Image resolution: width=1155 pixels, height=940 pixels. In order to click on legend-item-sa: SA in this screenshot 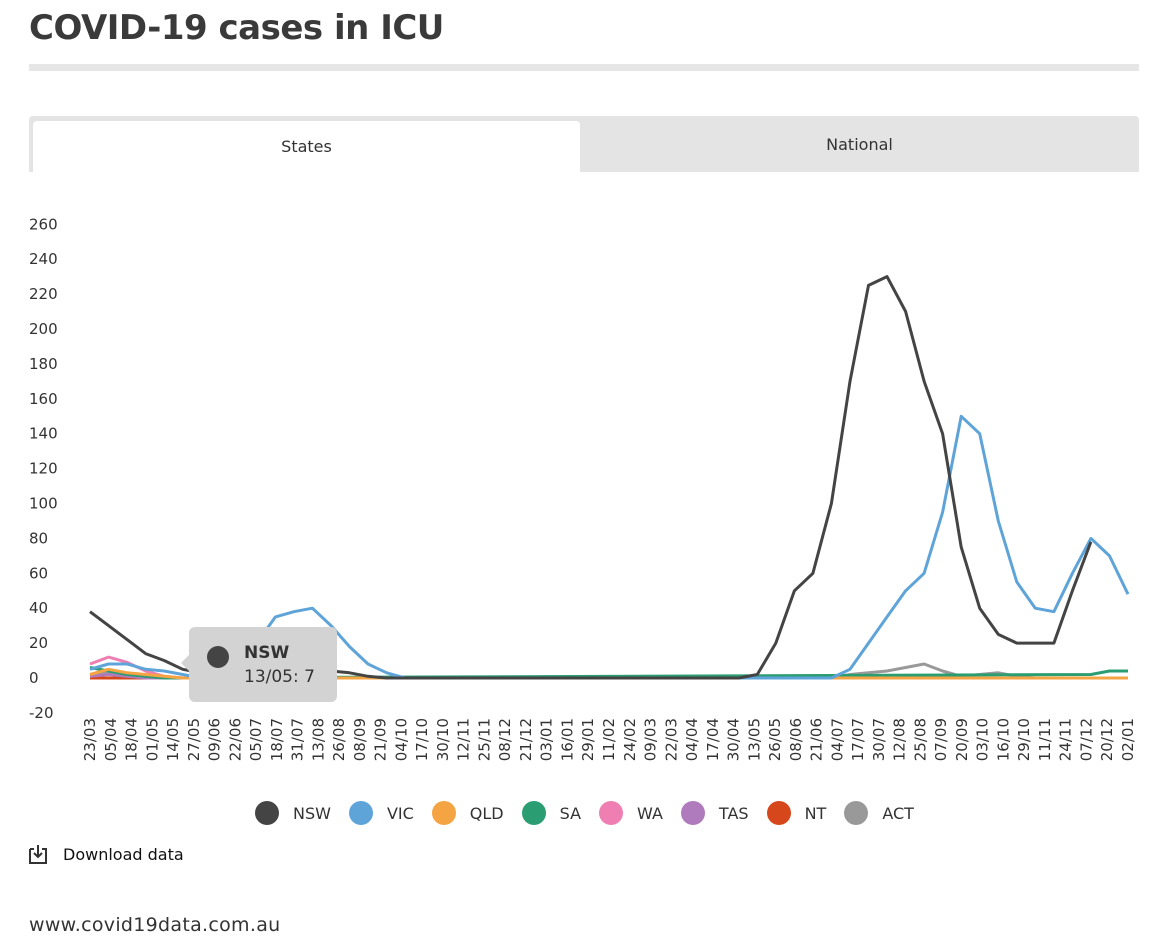, I will do `click(551, 813)`.